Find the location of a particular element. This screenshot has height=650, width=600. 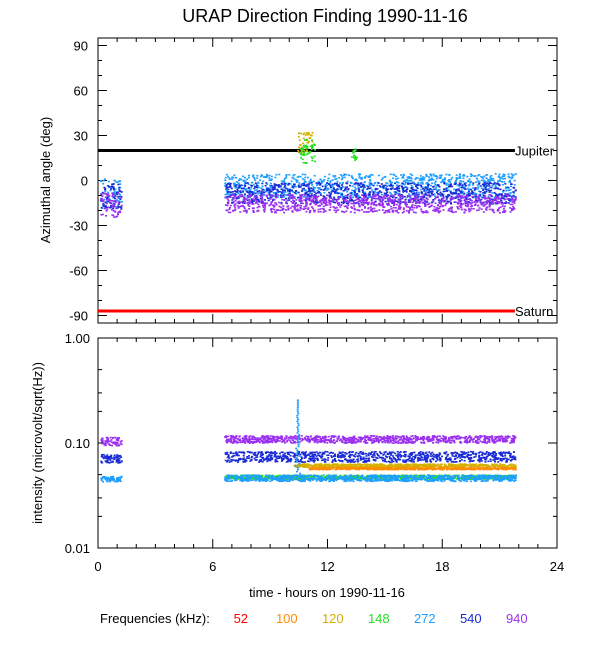

intensity-y-tick-label: 1.00 is located at coordinates (77, 338).